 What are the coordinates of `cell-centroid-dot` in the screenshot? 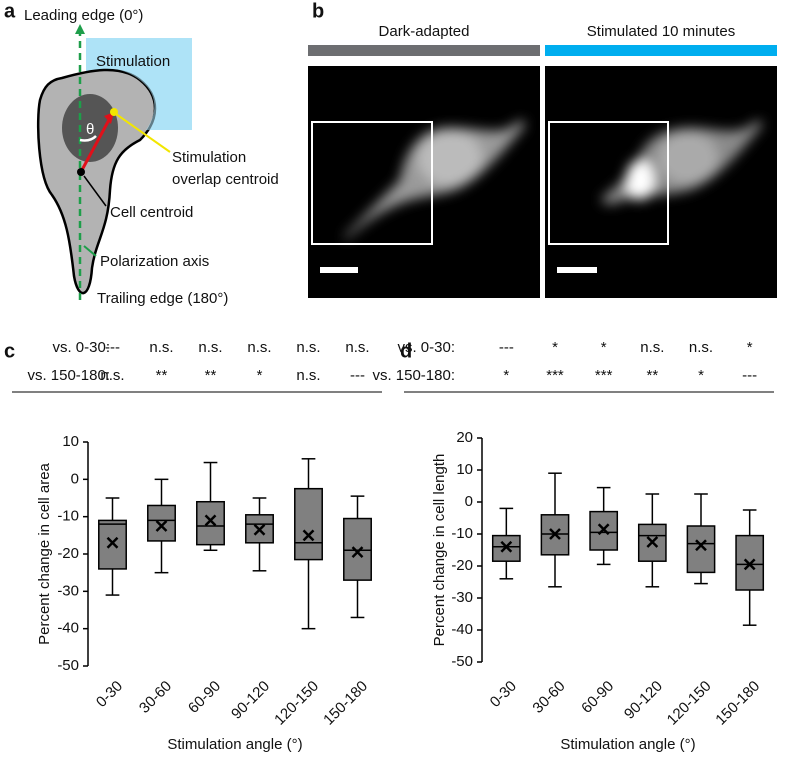 It's located at (81, 172).